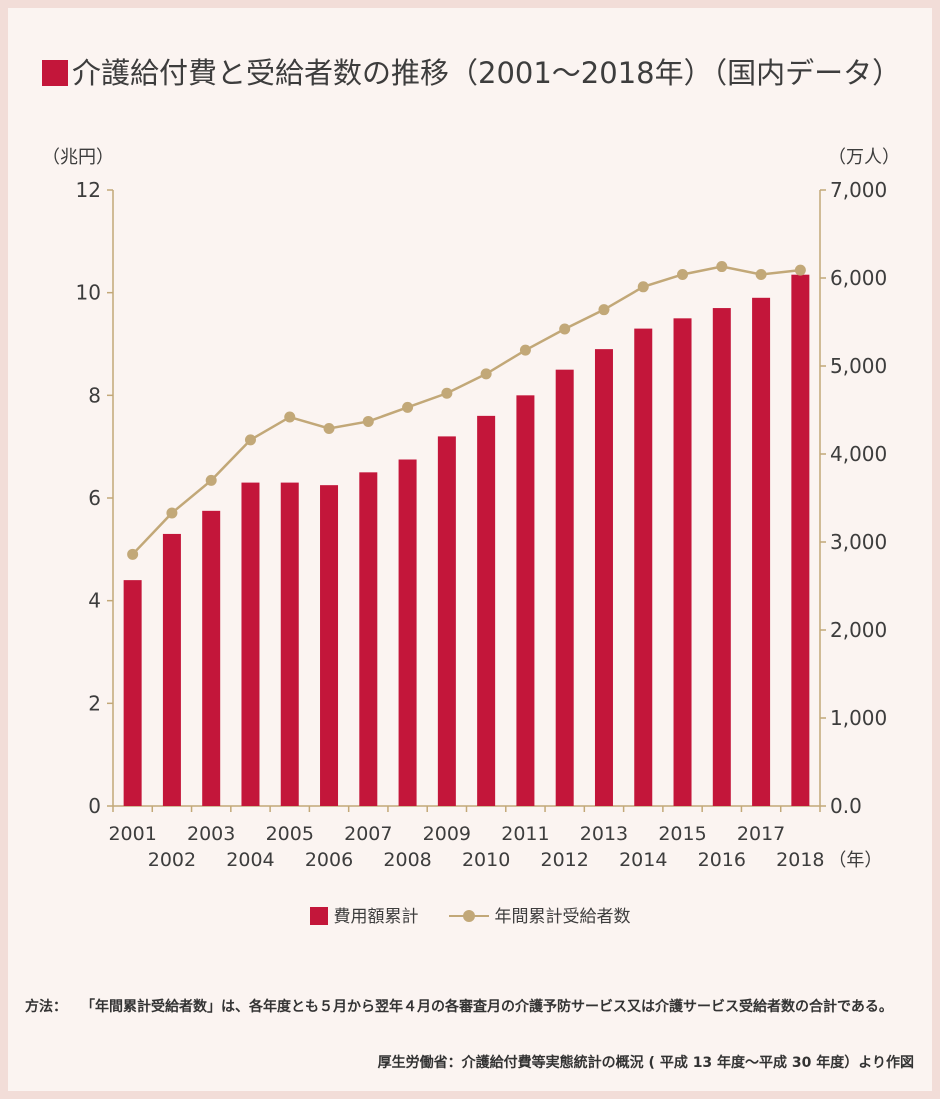  Describe the element at coordinates (525, 834) in the screenshot. I see `x-tick-label: 2011` at that location.